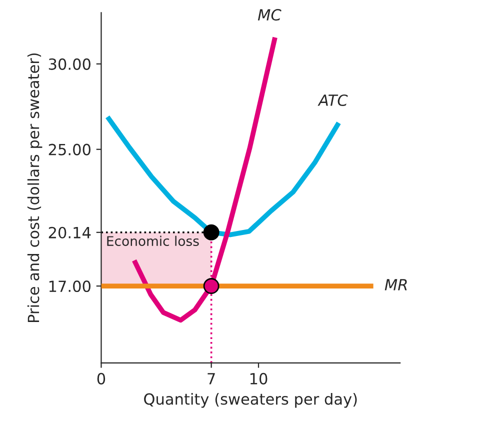 The height and width of the screenshot is (422, 482). What do you see at coordinates (69, 286) in the screenshot?
I see `y-tick-label: 17.00` at bounding box center [69, 286].